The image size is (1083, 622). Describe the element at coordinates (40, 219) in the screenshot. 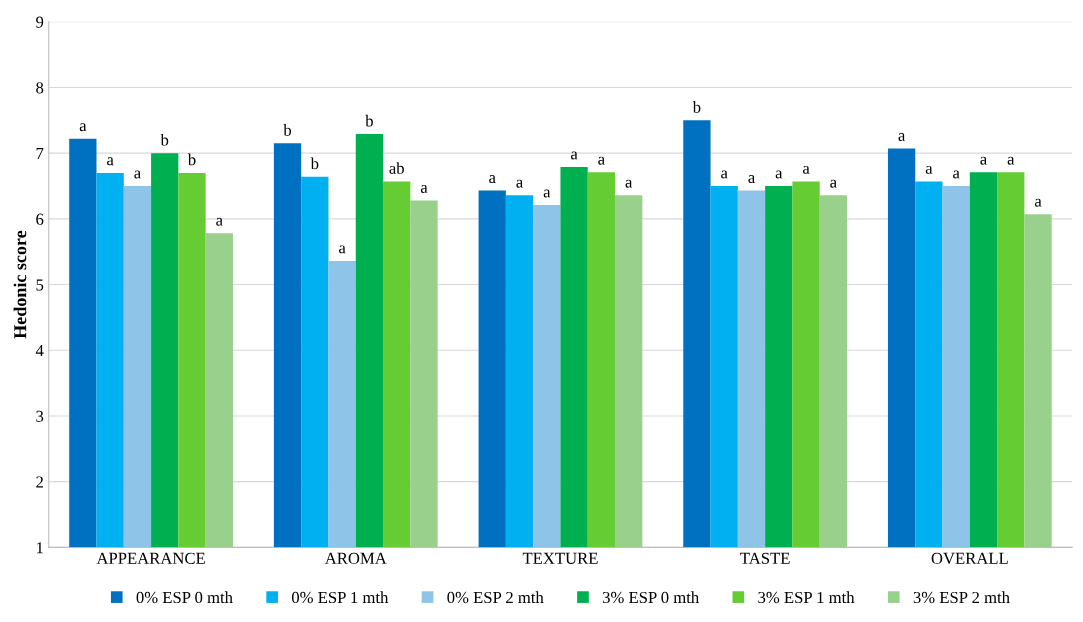

I see `y-tick-label: 6` at that location.